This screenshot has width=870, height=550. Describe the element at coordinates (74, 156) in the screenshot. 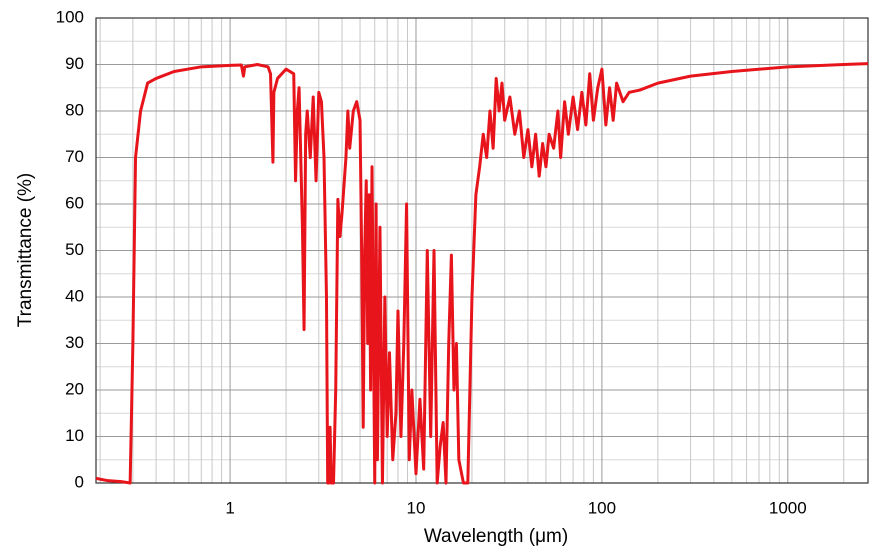

I see `y-tick-label: 70` at that location.